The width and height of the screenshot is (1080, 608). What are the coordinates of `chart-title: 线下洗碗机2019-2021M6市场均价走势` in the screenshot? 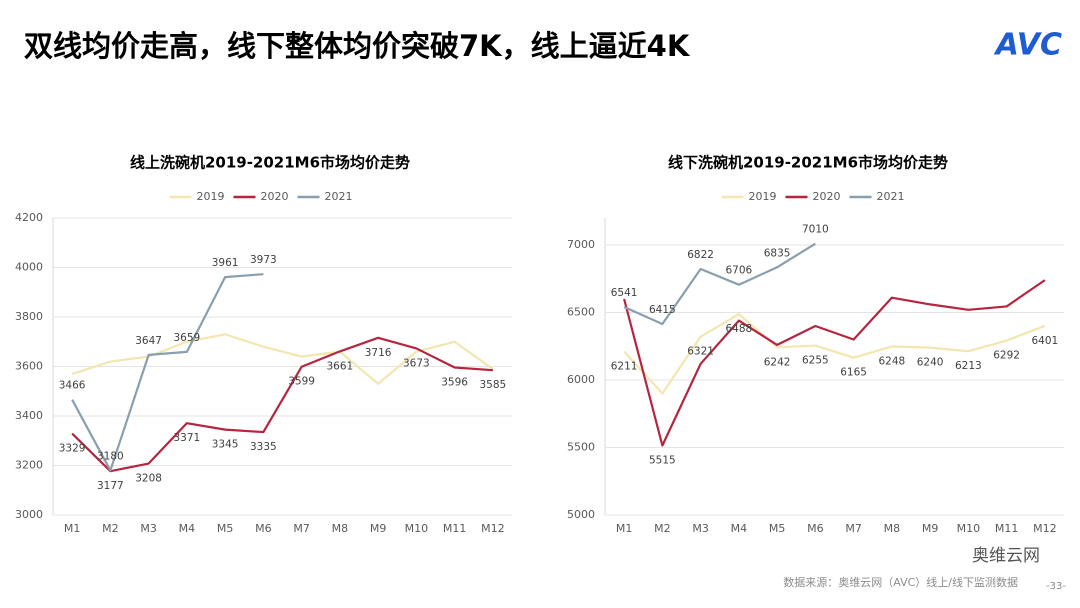 It's located at (808, 163).